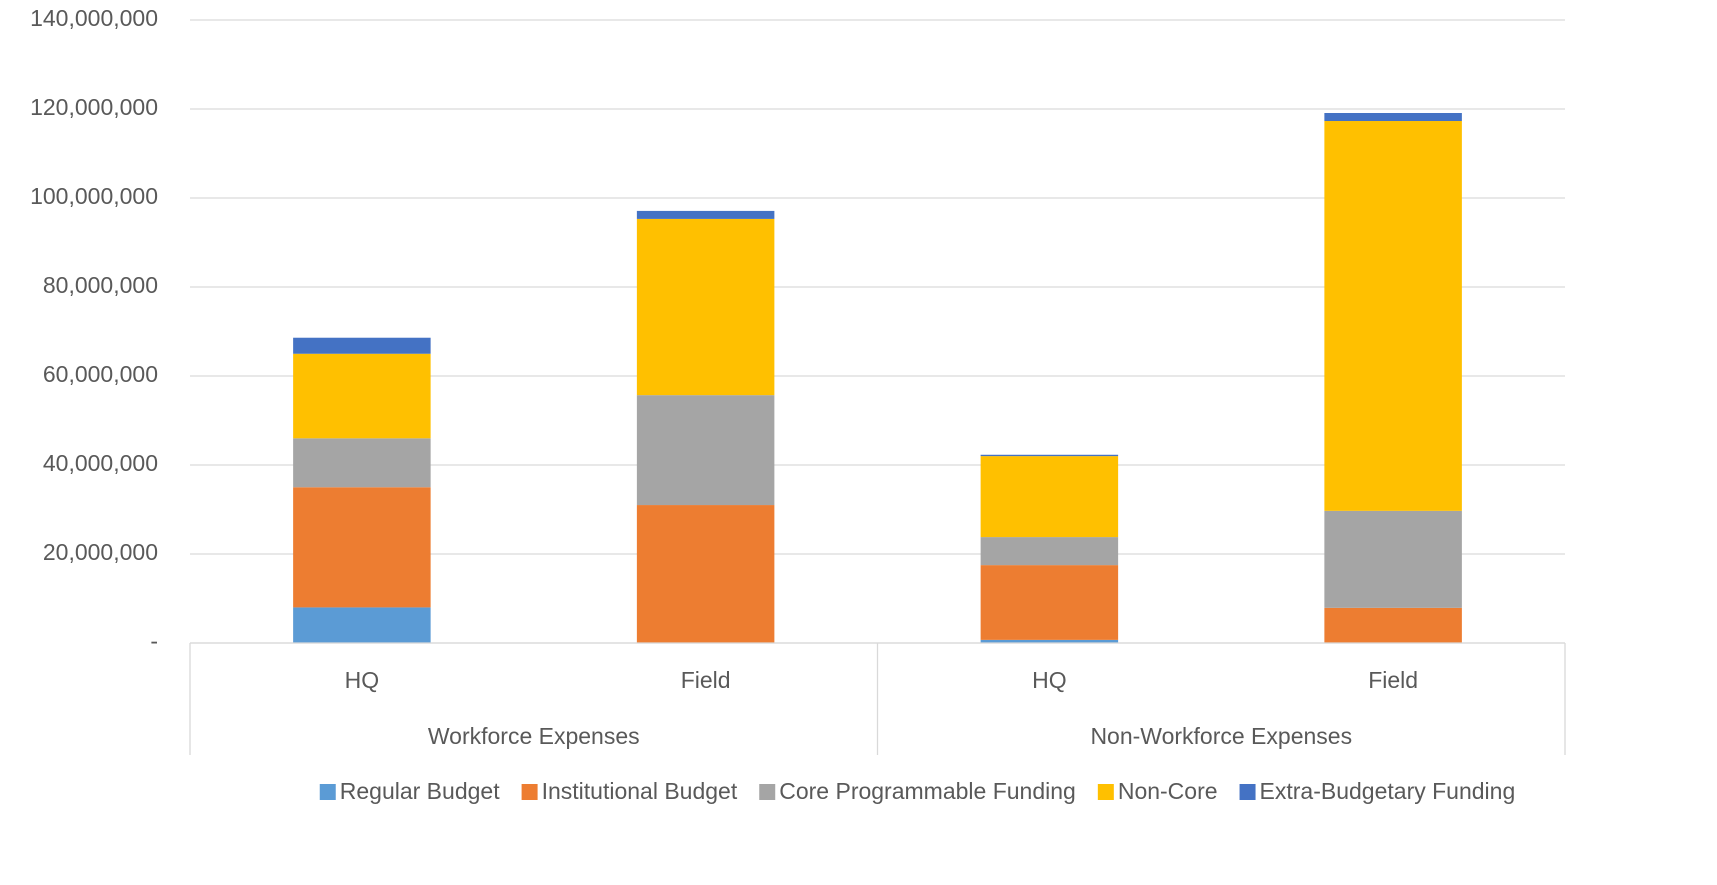  Describe the element at coordinates (640, 791) in the screenshot. I see `legend-label: Institutional Budget` at that location.